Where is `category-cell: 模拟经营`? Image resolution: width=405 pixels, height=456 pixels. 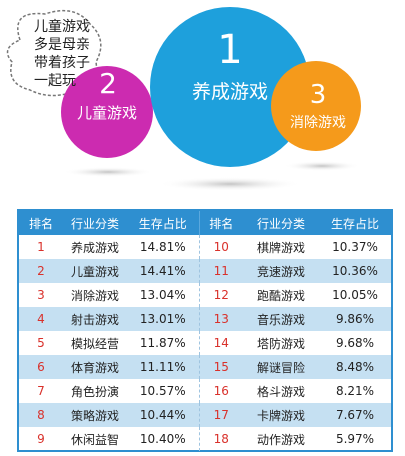
category-cell: 模拟经营 is located at coordinates (94, 343).